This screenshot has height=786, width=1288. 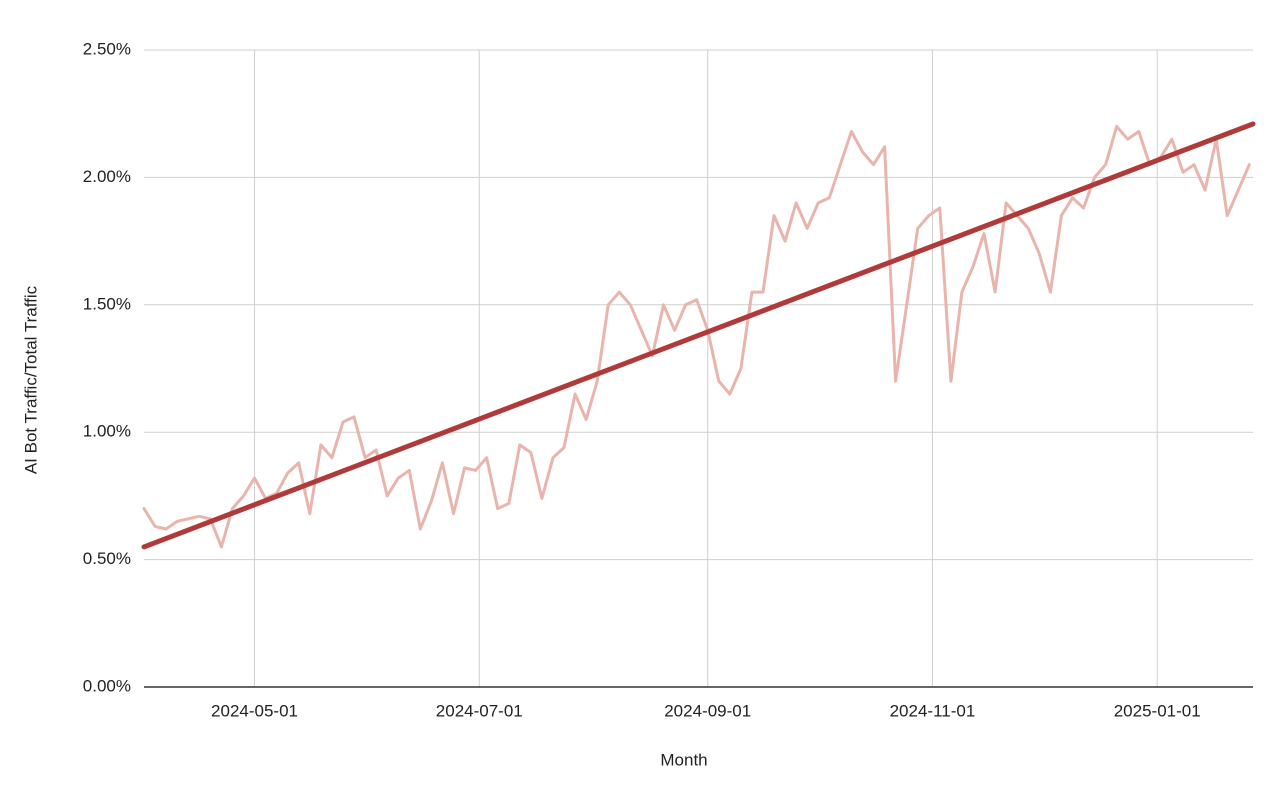 I want to click on y-axis-title: AI Bot Traffic/Total Traffic, so click(x=30, y=379).